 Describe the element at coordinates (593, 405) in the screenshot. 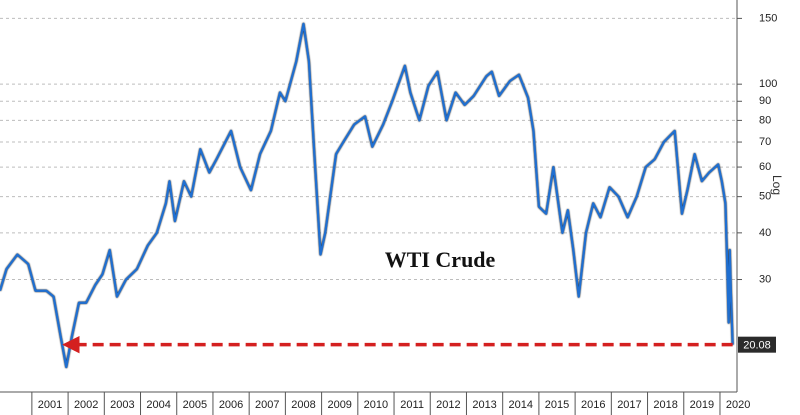

I see `x-tick-label: 2016` at that location.